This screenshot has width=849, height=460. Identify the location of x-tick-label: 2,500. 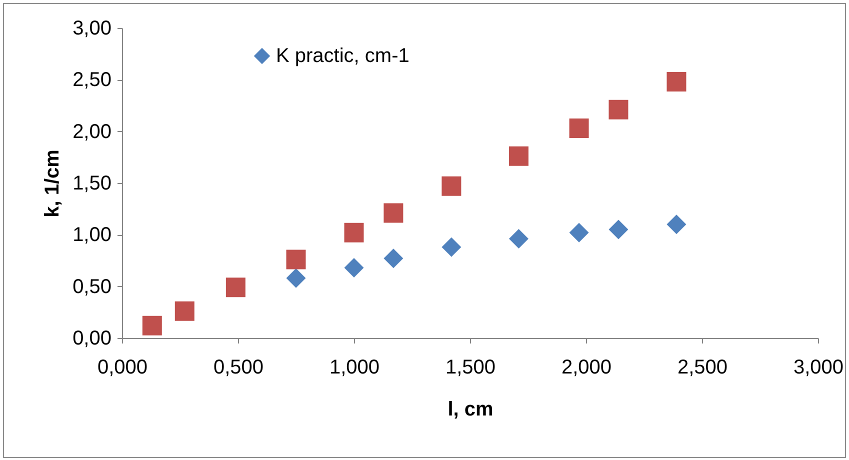
(702, 367).